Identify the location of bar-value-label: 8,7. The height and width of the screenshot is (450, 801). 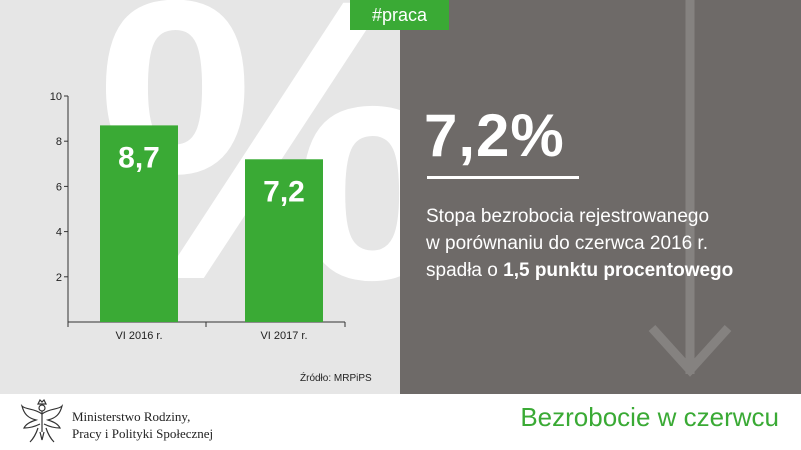
(139, 157).